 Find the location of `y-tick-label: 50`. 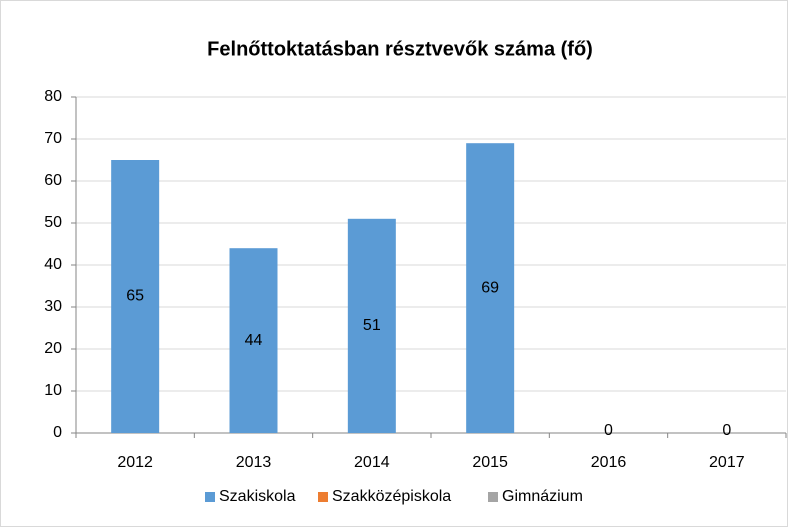

y-tick-label: 50 is located at coordinates (53, 222).